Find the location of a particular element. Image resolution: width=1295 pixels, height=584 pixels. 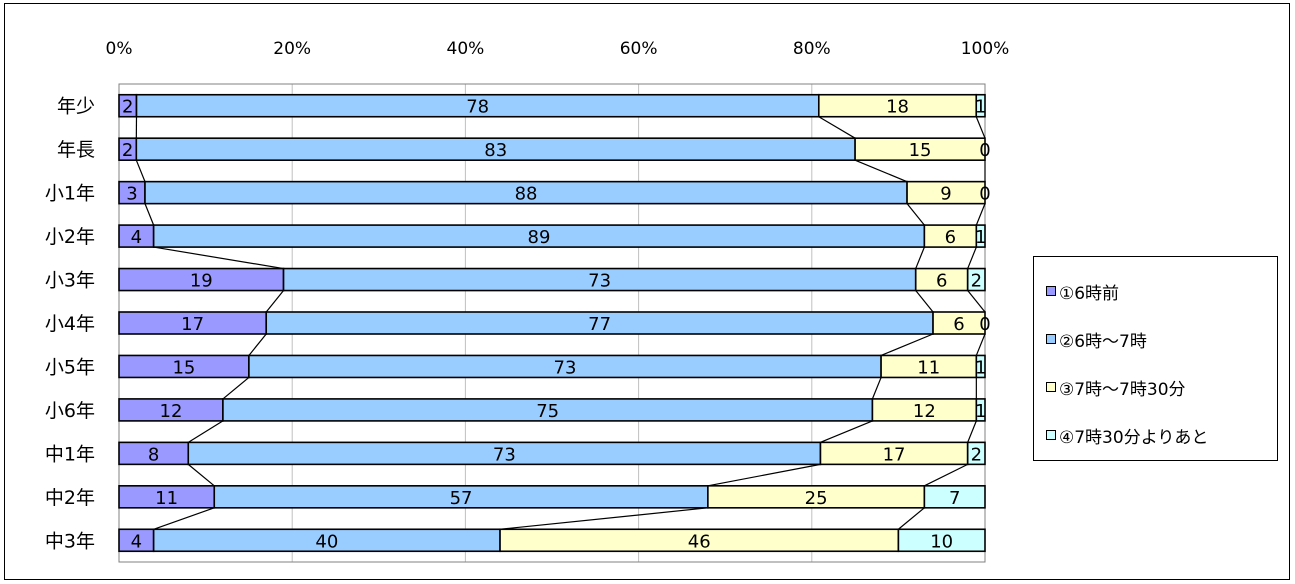

data-label: 10 is located at coordinates (941, 541).